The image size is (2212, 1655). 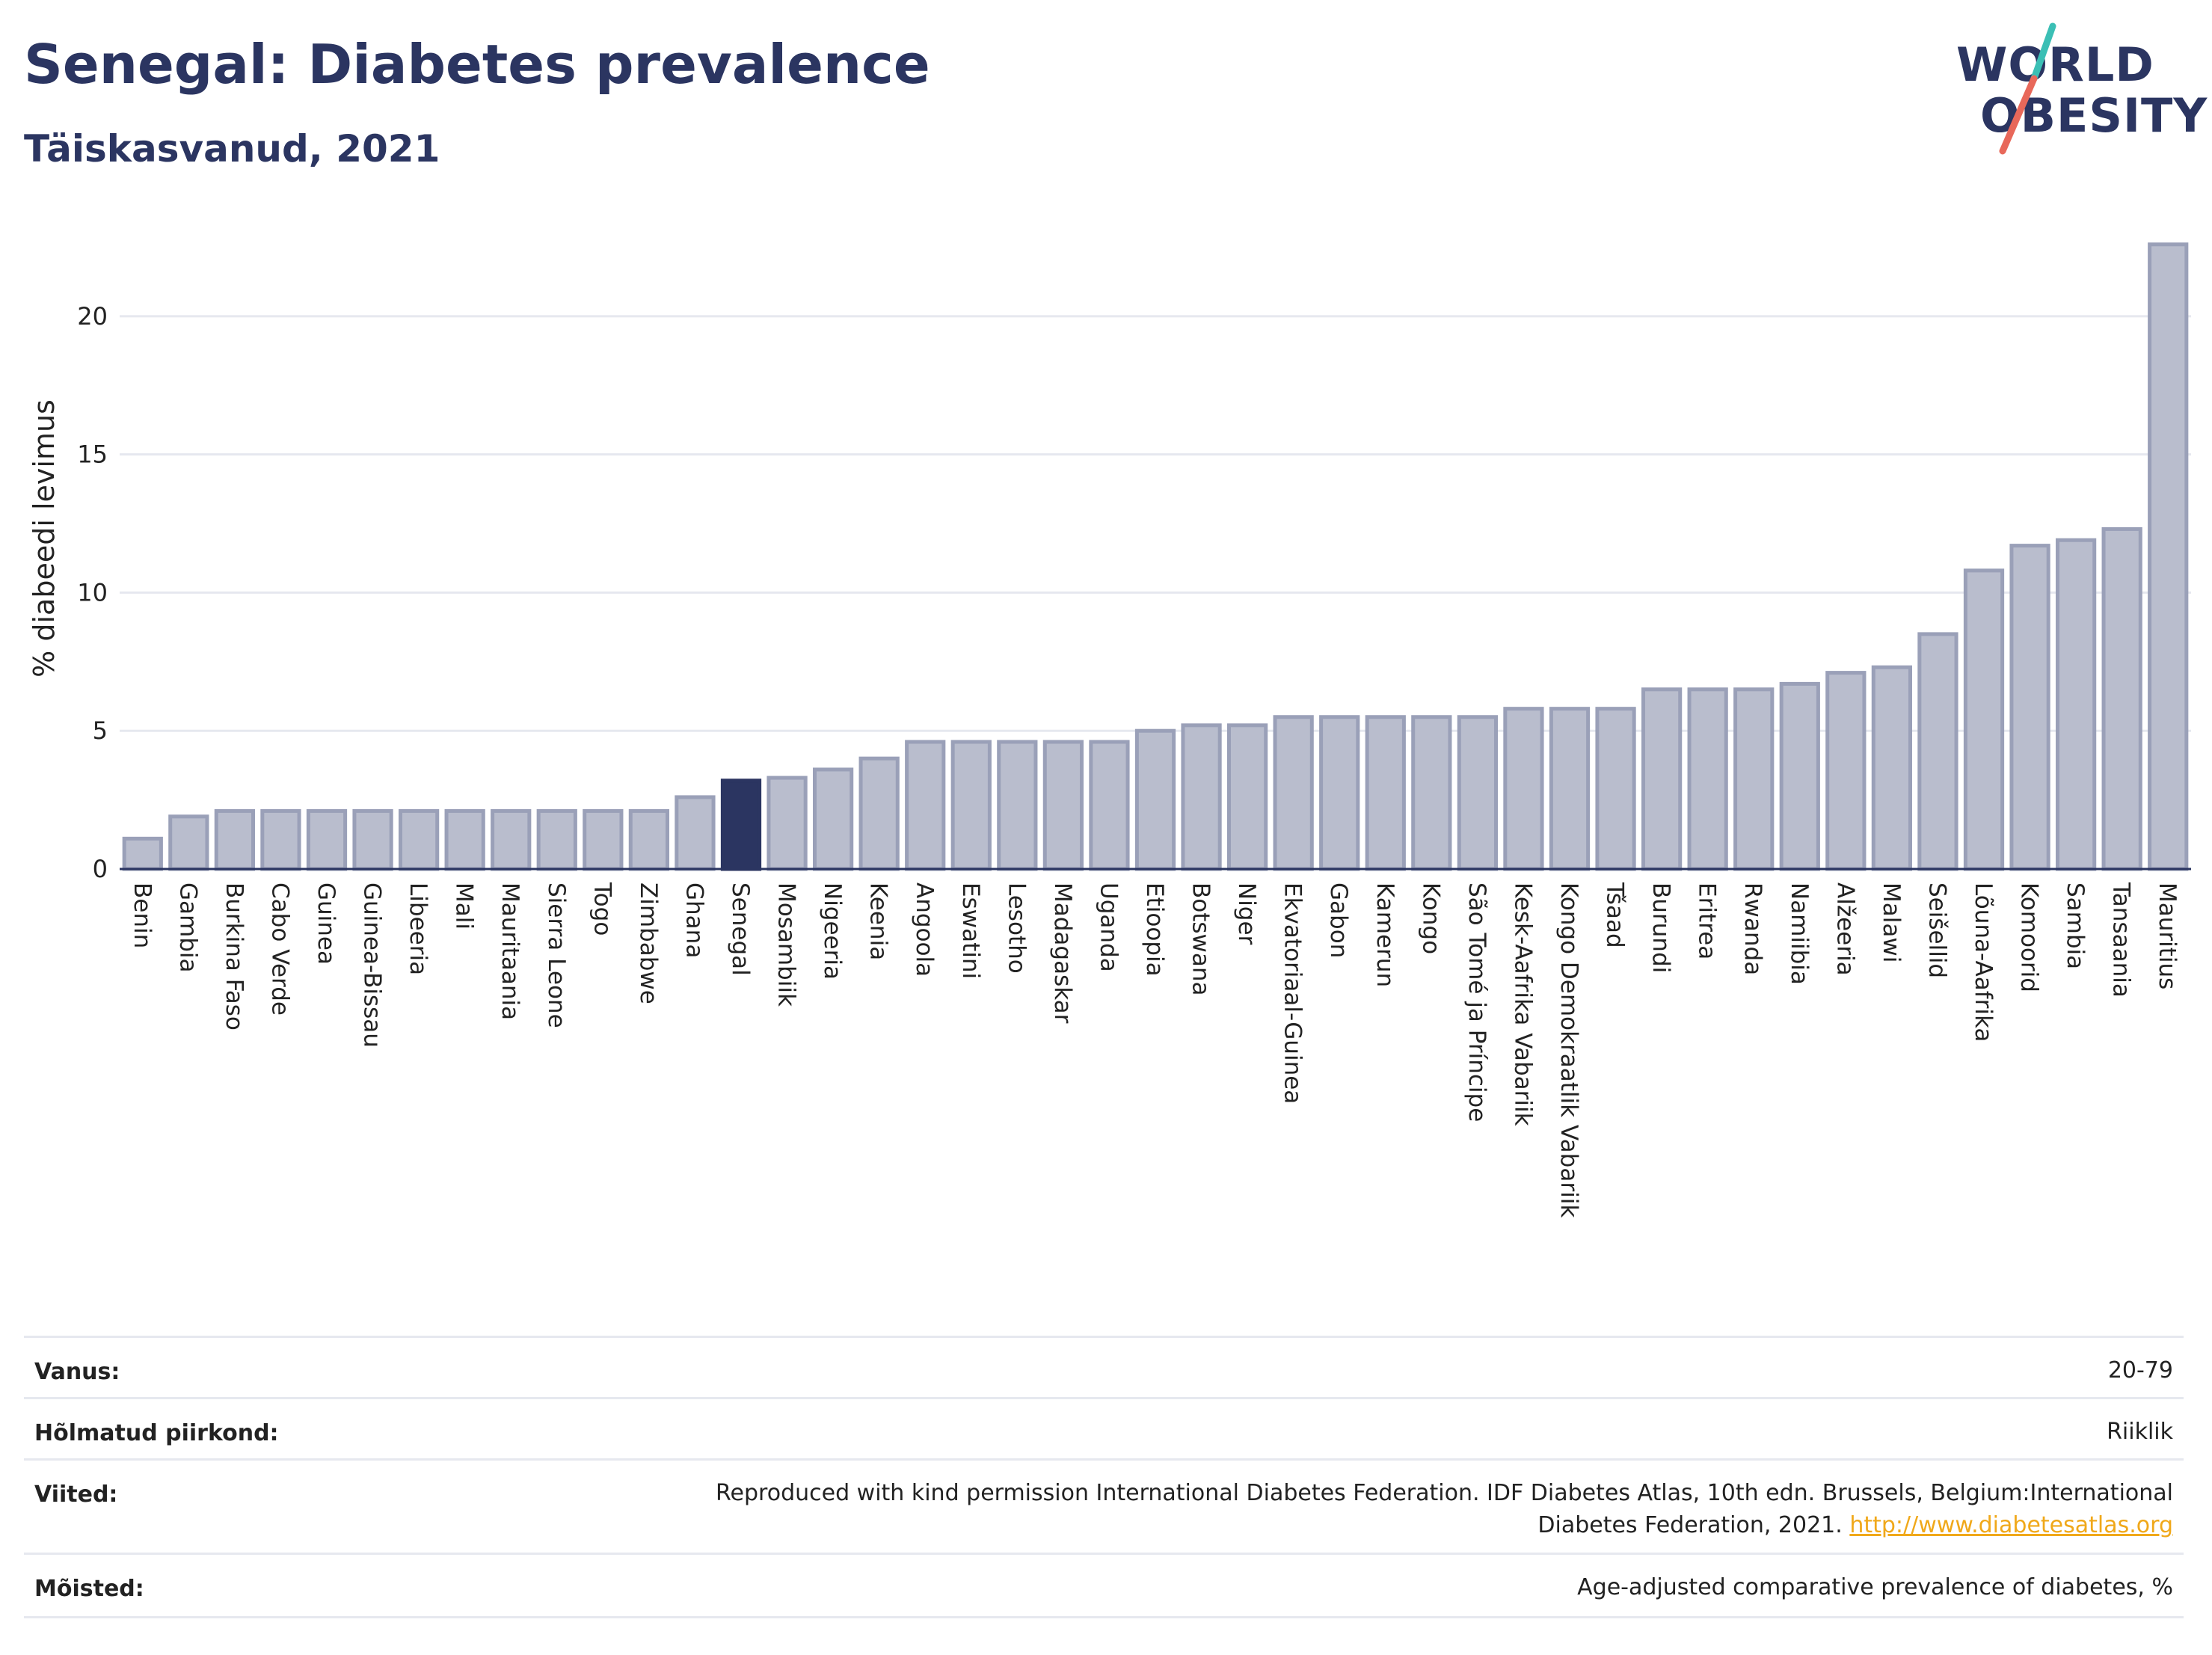 What do you see at coordinates (1937, 930) in the screenshot?
I see `x-tick-label: Seišellid` at bounding box center [1937, 930].